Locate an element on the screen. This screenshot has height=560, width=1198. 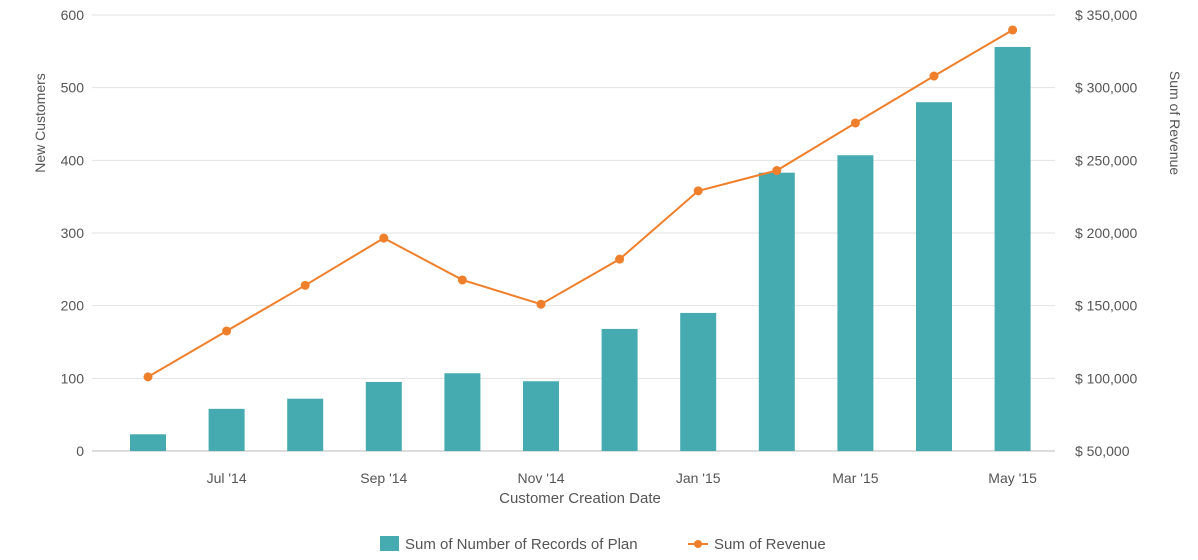
y-axis-label: New Customers is located at coordinates (40, 123).